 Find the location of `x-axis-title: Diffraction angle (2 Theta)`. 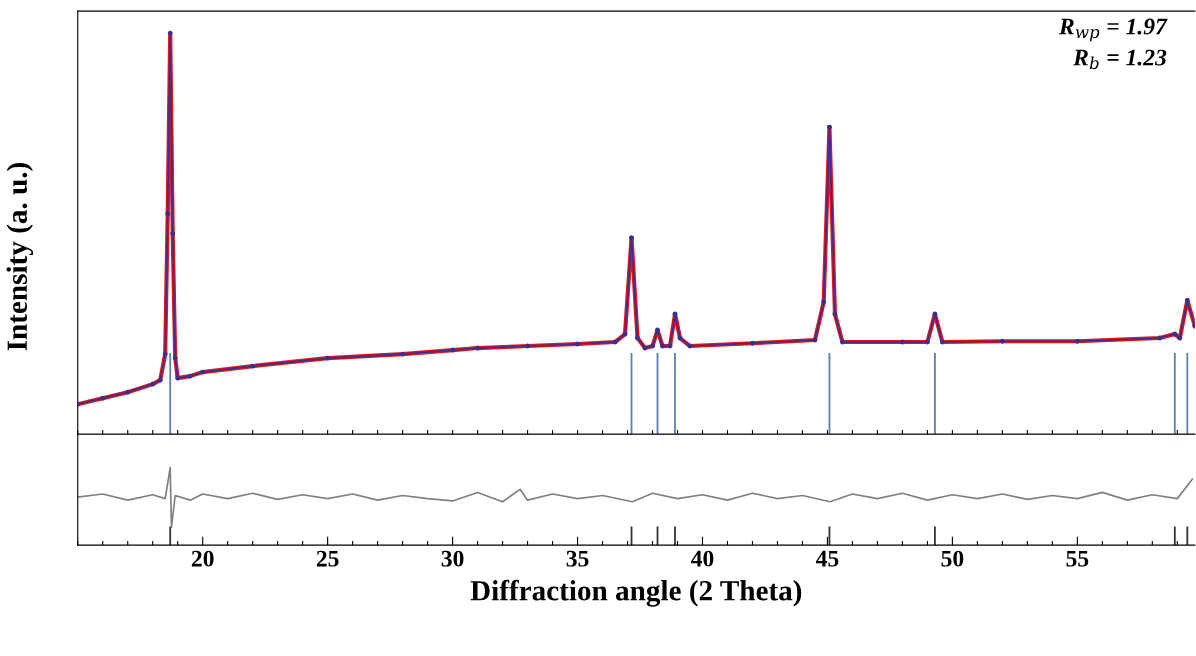

x-axis-title: Diffraction angle (2 Theta) is located at coordinates (636, 593).